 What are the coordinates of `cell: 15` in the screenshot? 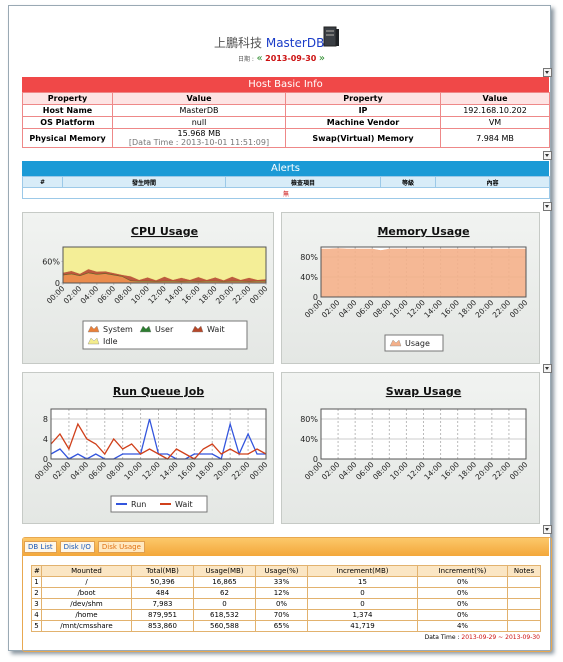 It's located at (362, 582).